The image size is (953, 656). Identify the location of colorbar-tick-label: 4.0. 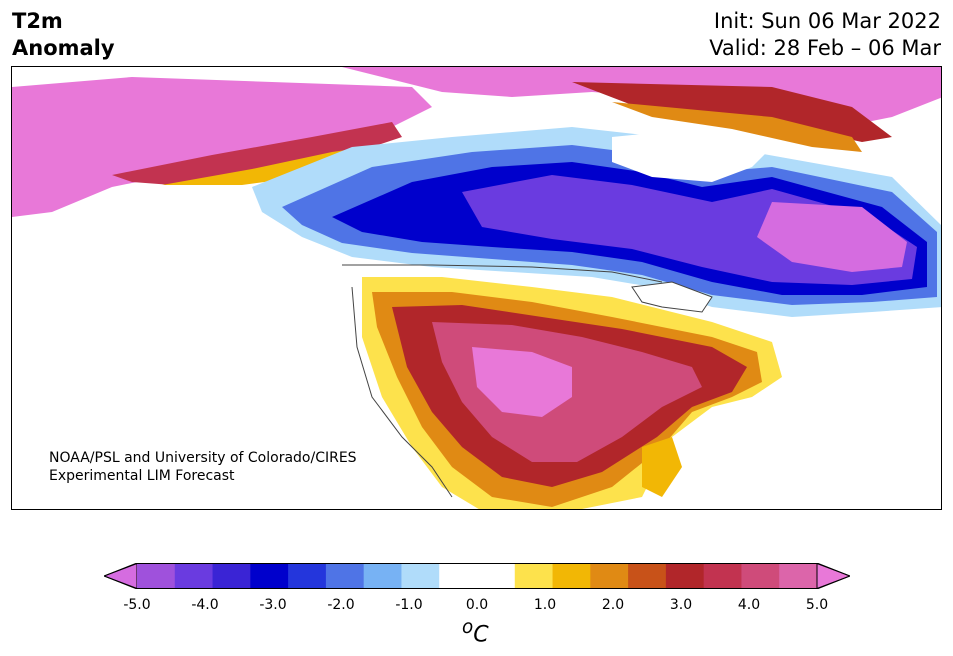
(749, 605).